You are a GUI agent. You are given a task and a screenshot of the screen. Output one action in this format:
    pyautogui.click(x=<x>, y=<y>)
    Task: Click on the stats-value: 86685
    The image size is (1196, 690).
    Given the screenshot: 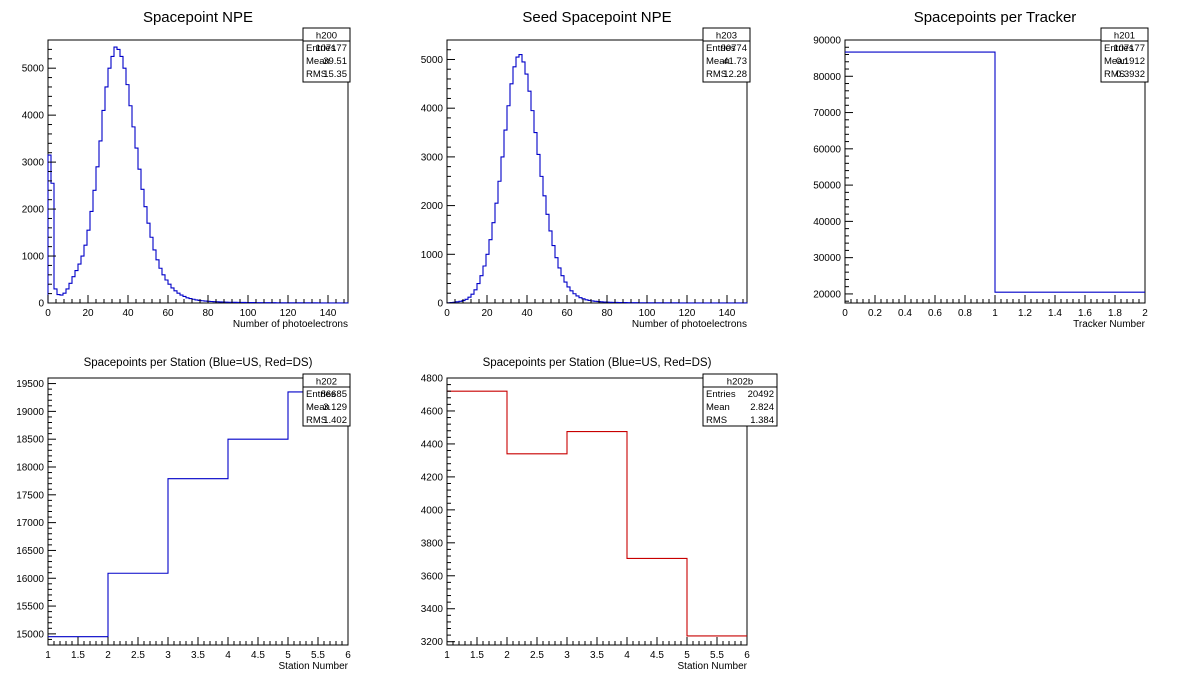 What is the action you would take?
    pyautogui.click(x=334, y=394)
    